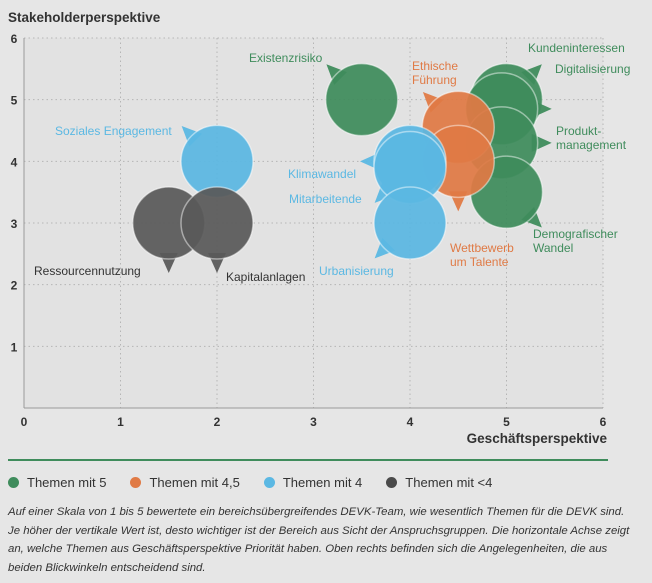 The width and height of the screenshot is (652, 583). What do you see at coordinates (113, 131) in the screenshot?
I see `bubble-label: Soziales Engagement` at bounding box center [113, 131].